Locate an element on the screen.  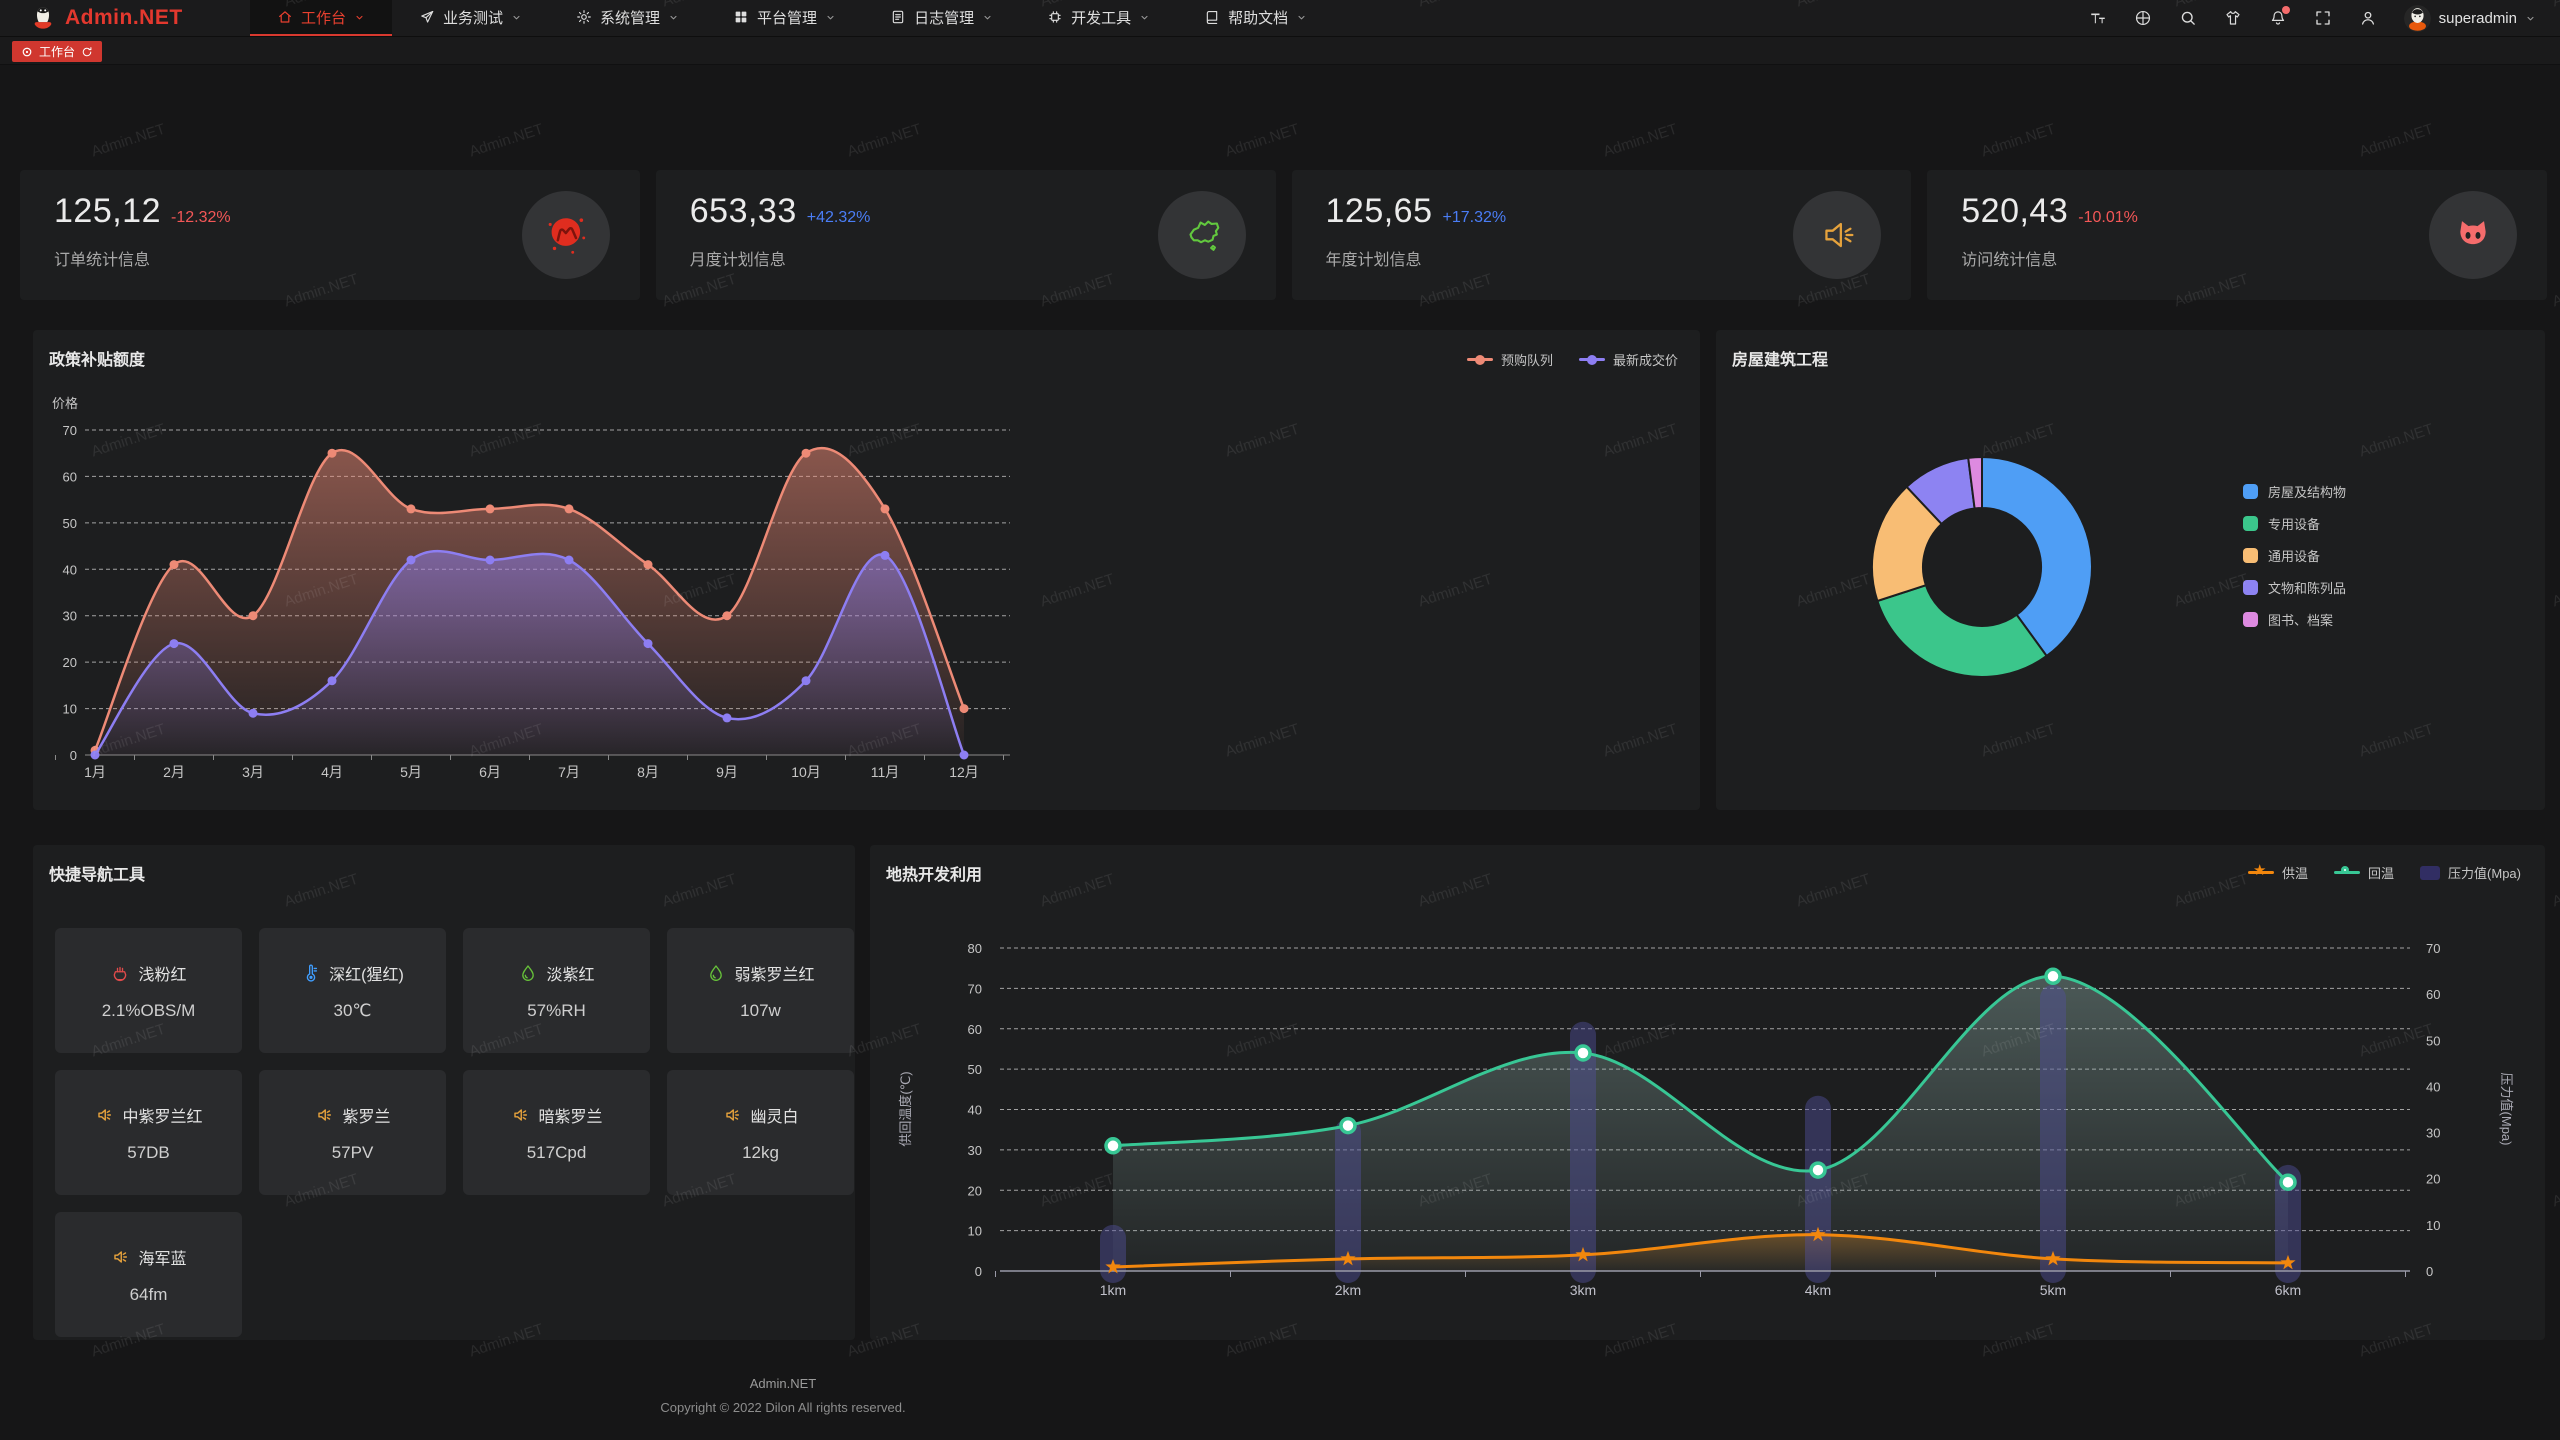
search-button is located at coordinates (2188, 18).